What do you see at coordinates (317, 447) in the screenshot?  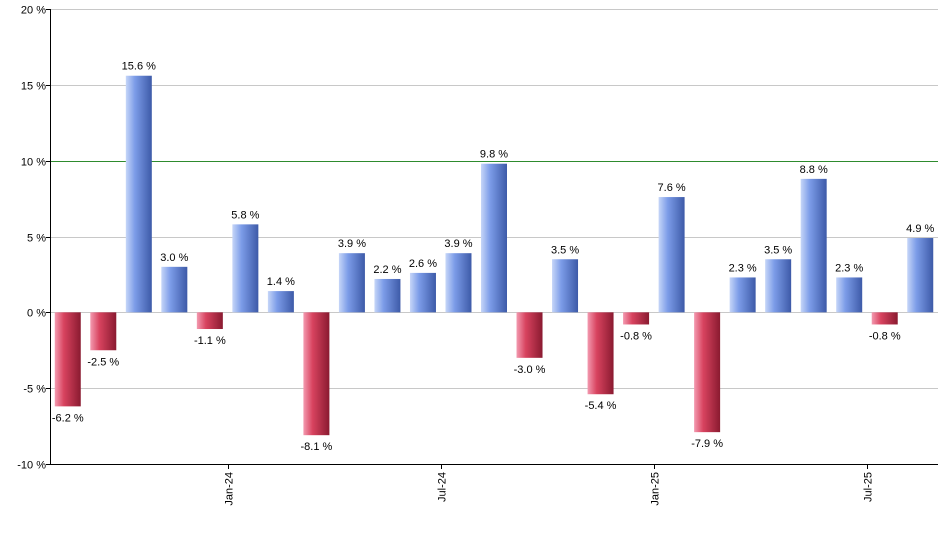 I see `bar-value-label: -8.1 %` at bounding box center [317, 447].